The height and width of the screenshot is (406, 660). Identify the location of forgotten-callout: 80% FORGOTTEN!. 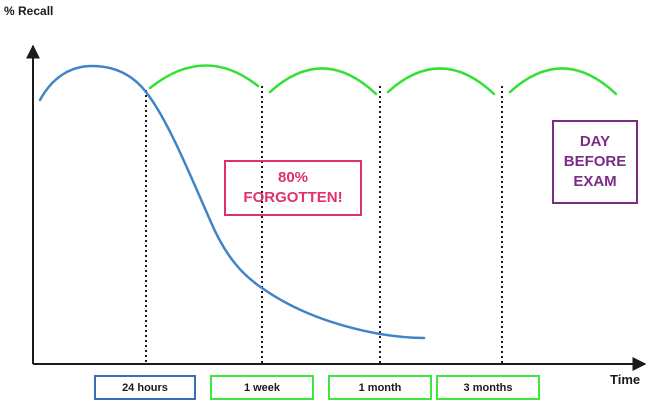
(293, 188).